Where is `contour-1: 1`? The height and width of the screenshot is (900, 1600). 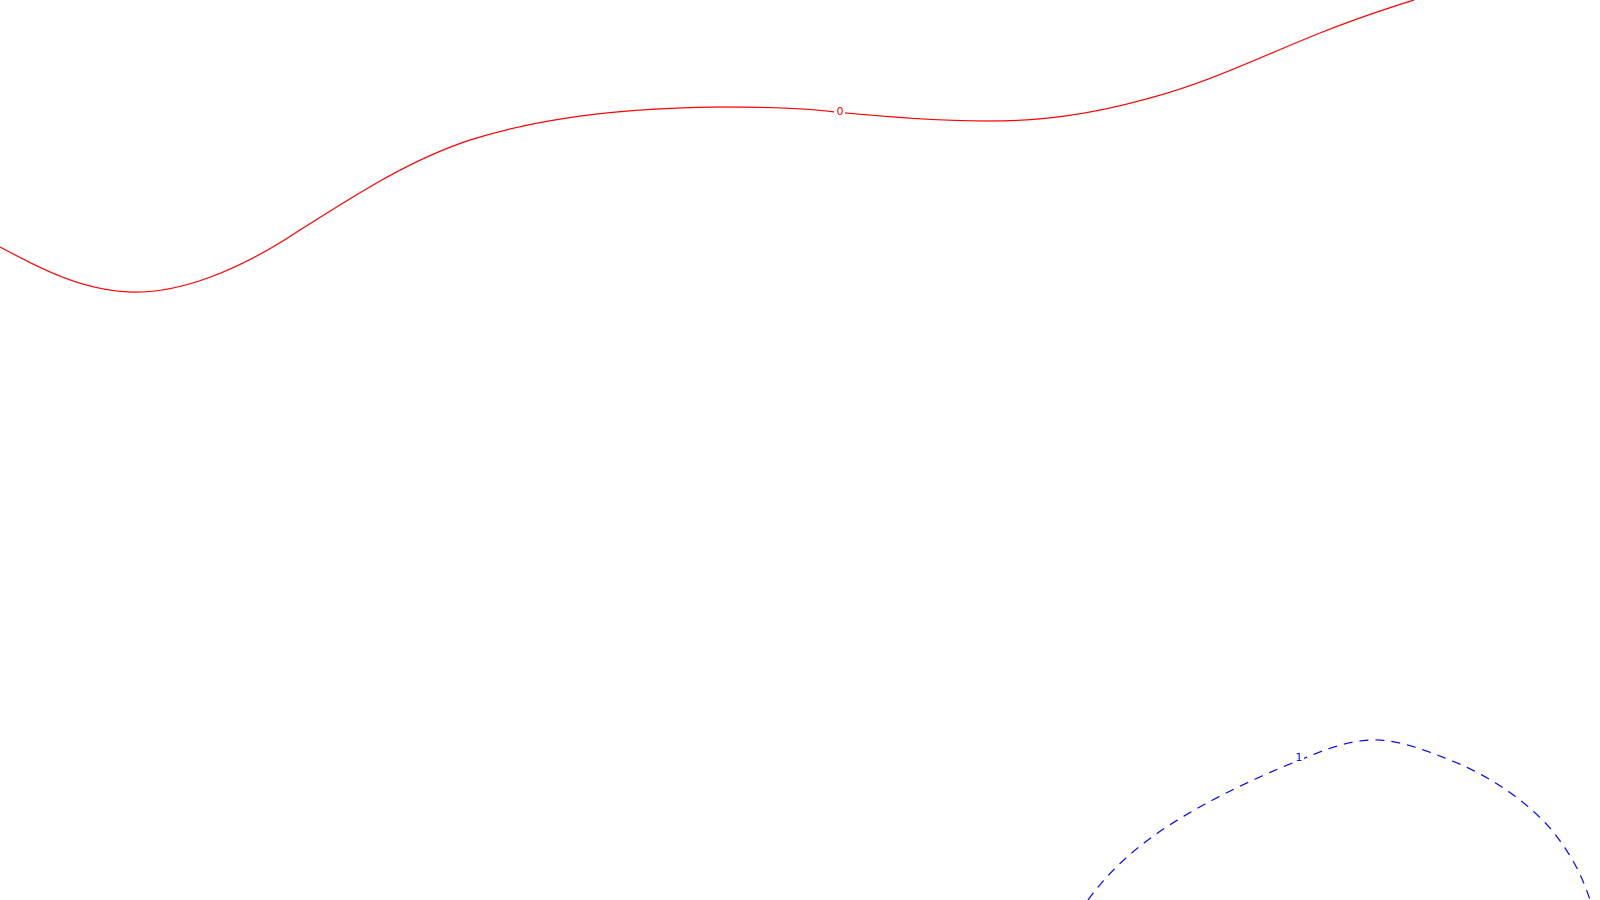
contour-1: 1 is located at coordinates (1339, 819).